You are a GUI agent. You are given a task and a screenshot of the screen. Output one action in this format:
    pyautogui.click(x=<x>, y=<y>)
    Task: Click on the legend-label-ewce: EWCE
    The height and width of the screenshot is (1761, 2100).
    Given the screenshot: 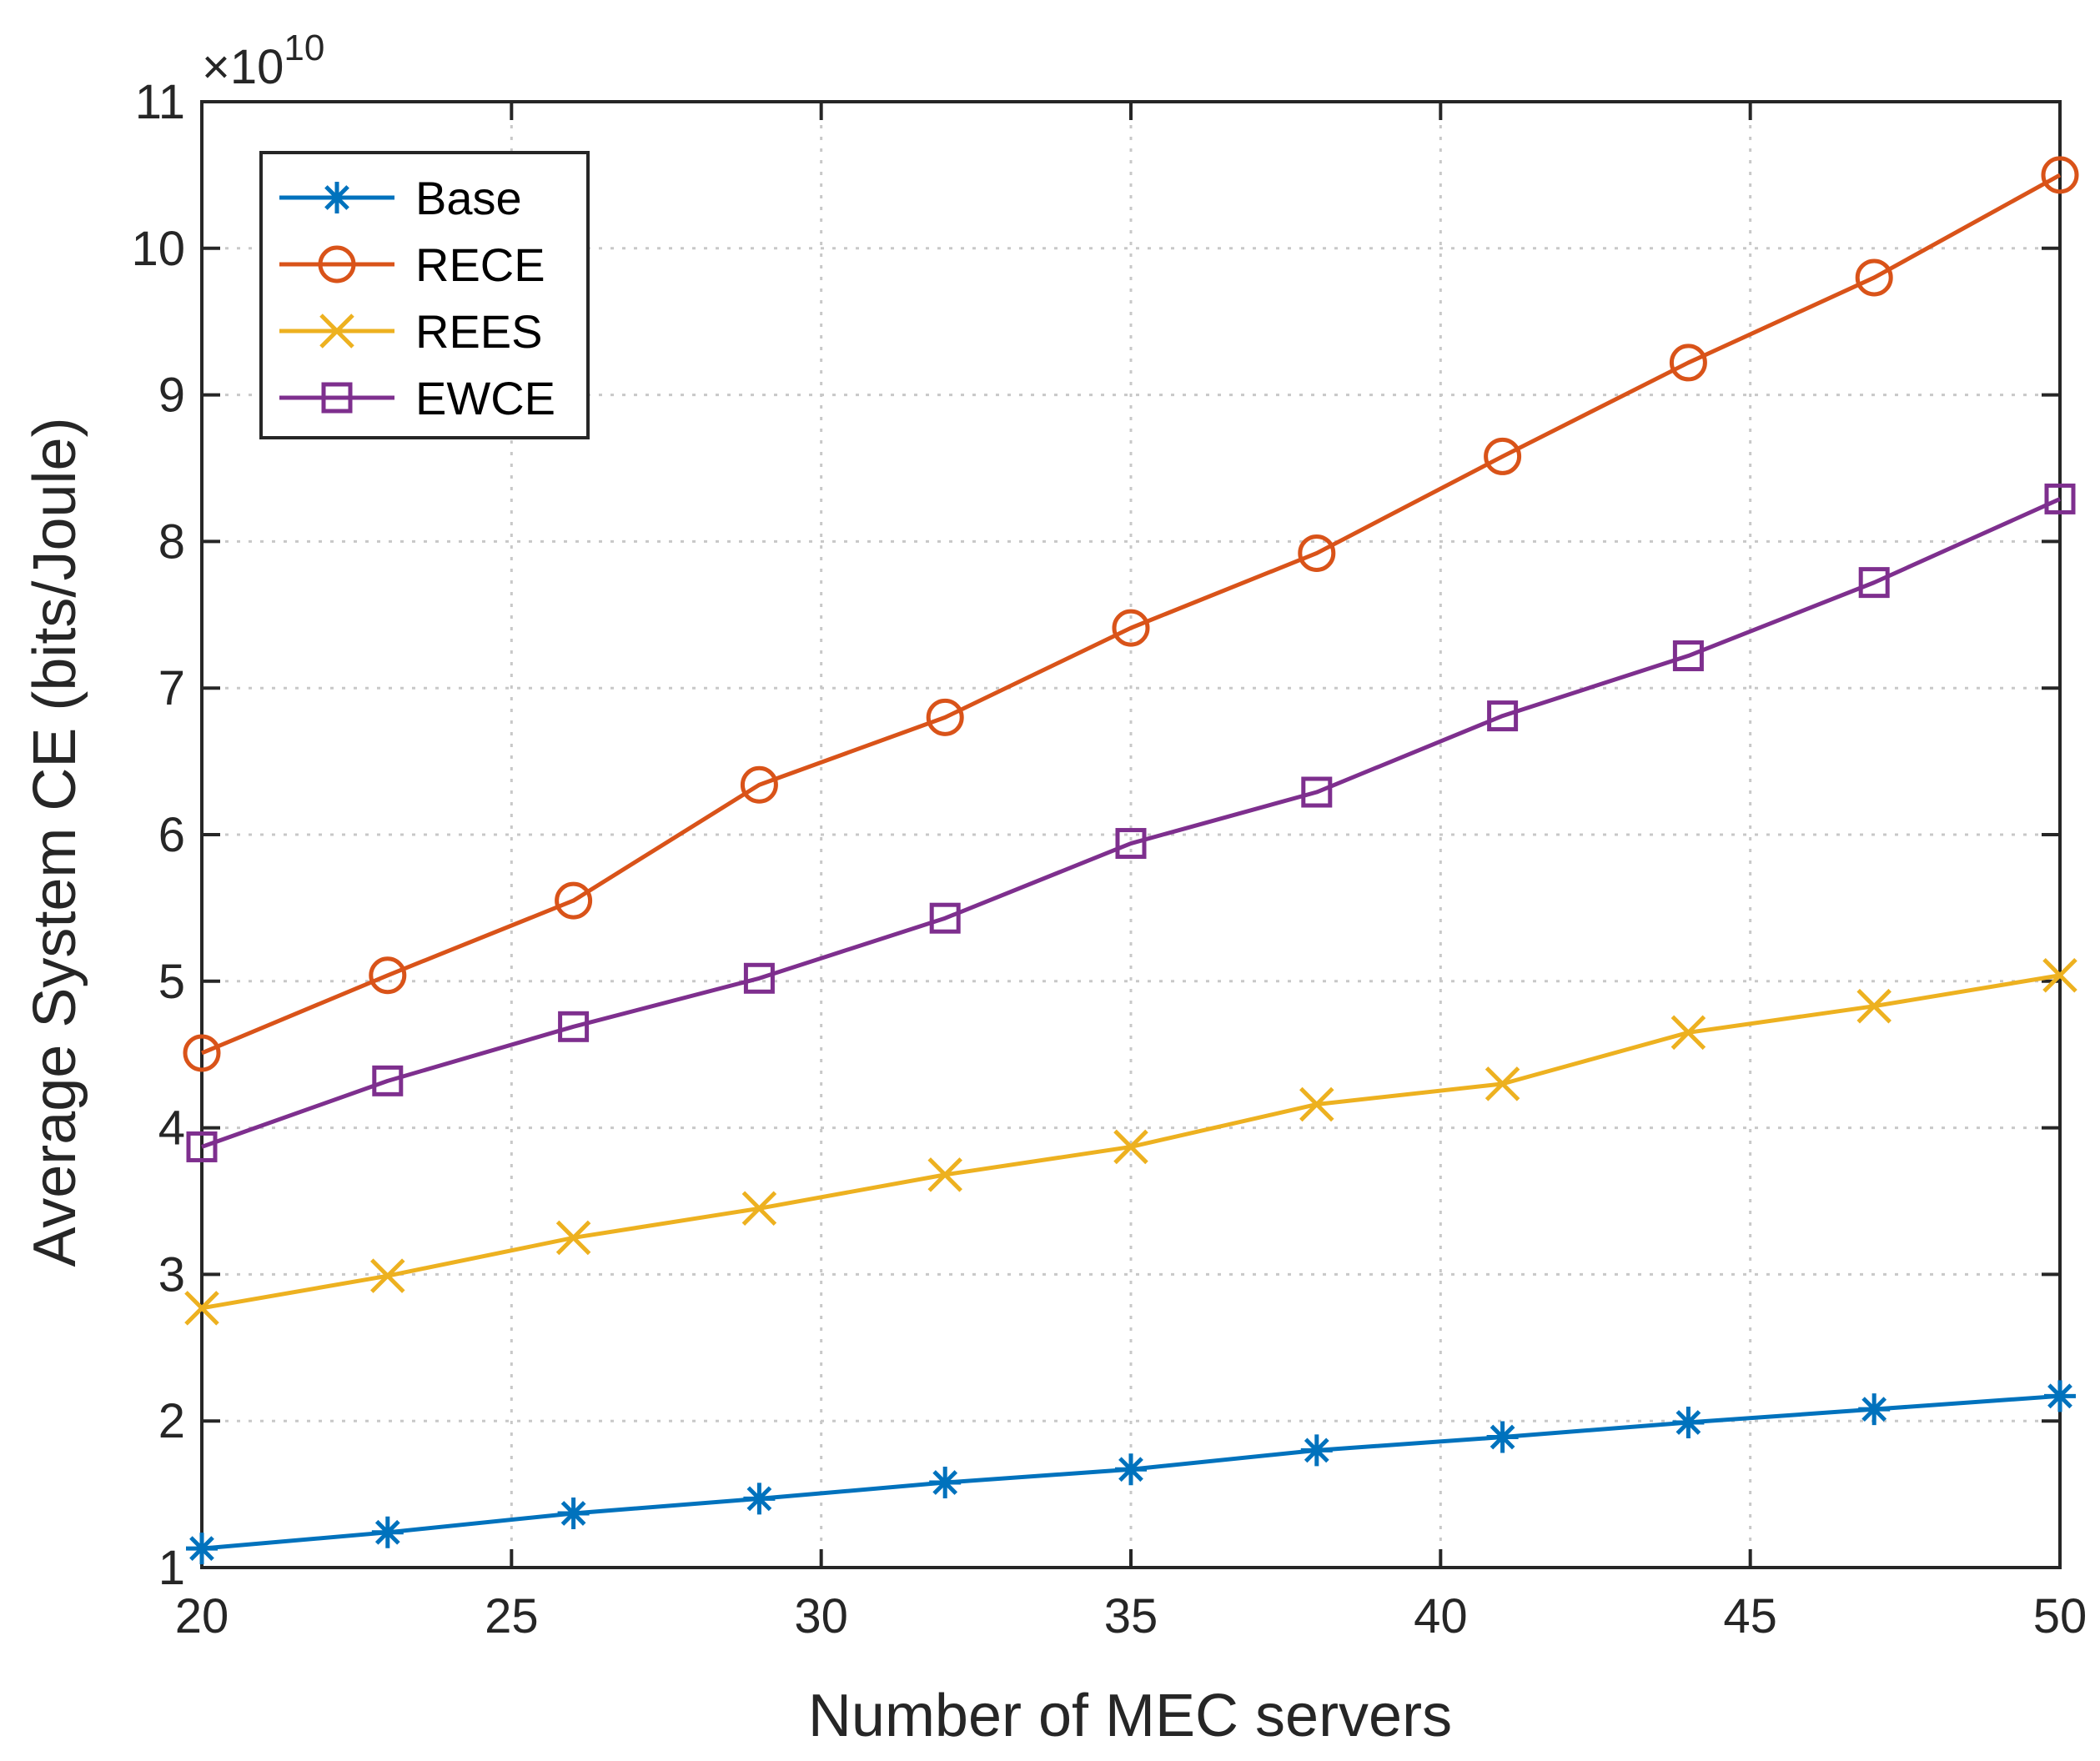 What is the action you would take?
    pyautogui.click(x=485, y=398)
    